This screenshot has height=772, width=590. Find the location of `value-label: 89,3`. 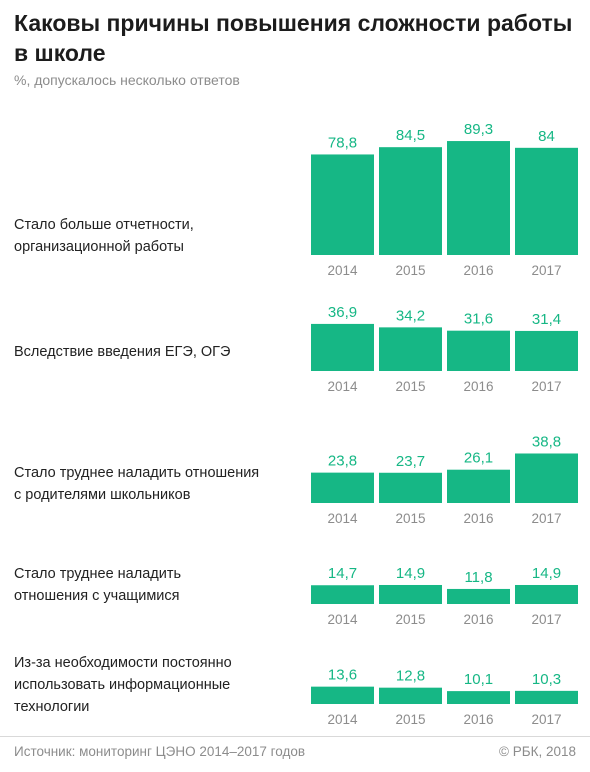

value-label: 89,3 is located at coordinates (478, 129).